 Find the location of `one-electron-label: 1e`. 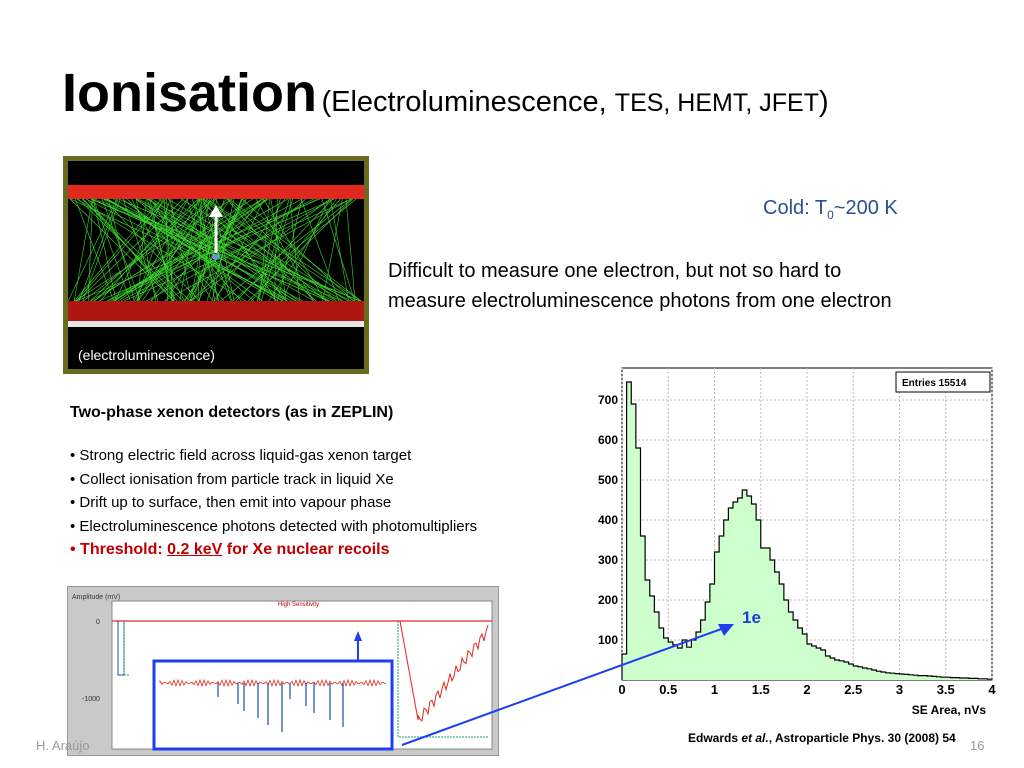

one-electron-label: 1e is located at coordinates (751, 617).